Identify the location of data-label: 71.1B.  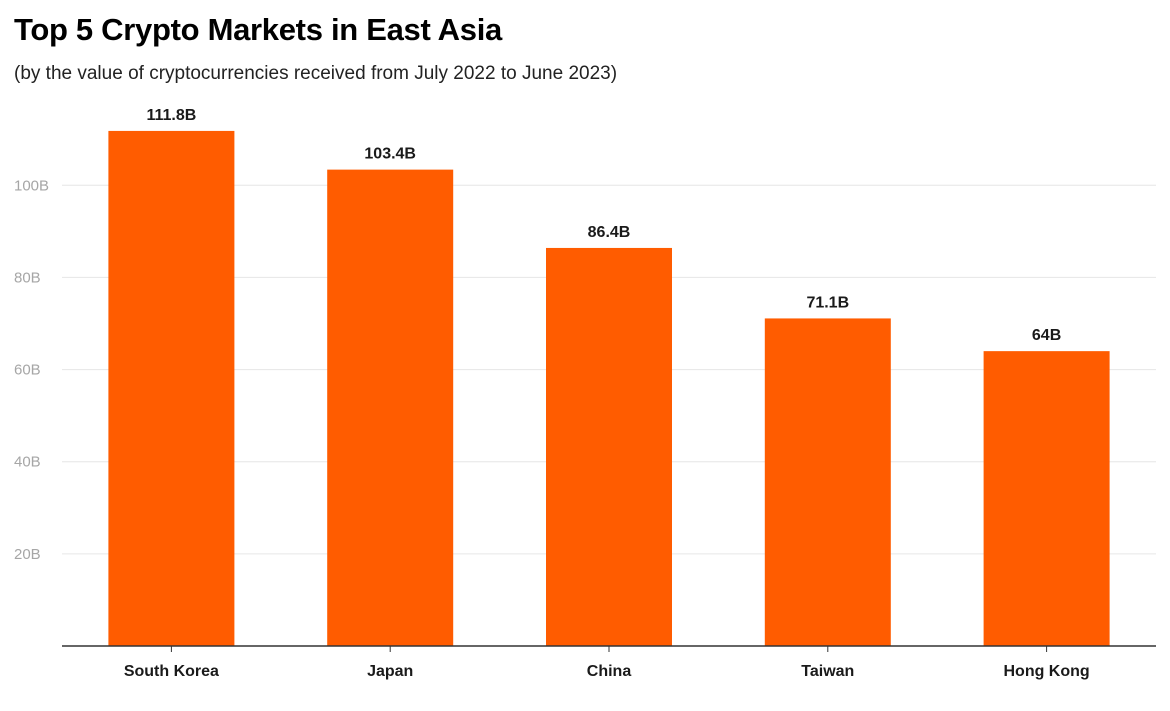
(827, 302).